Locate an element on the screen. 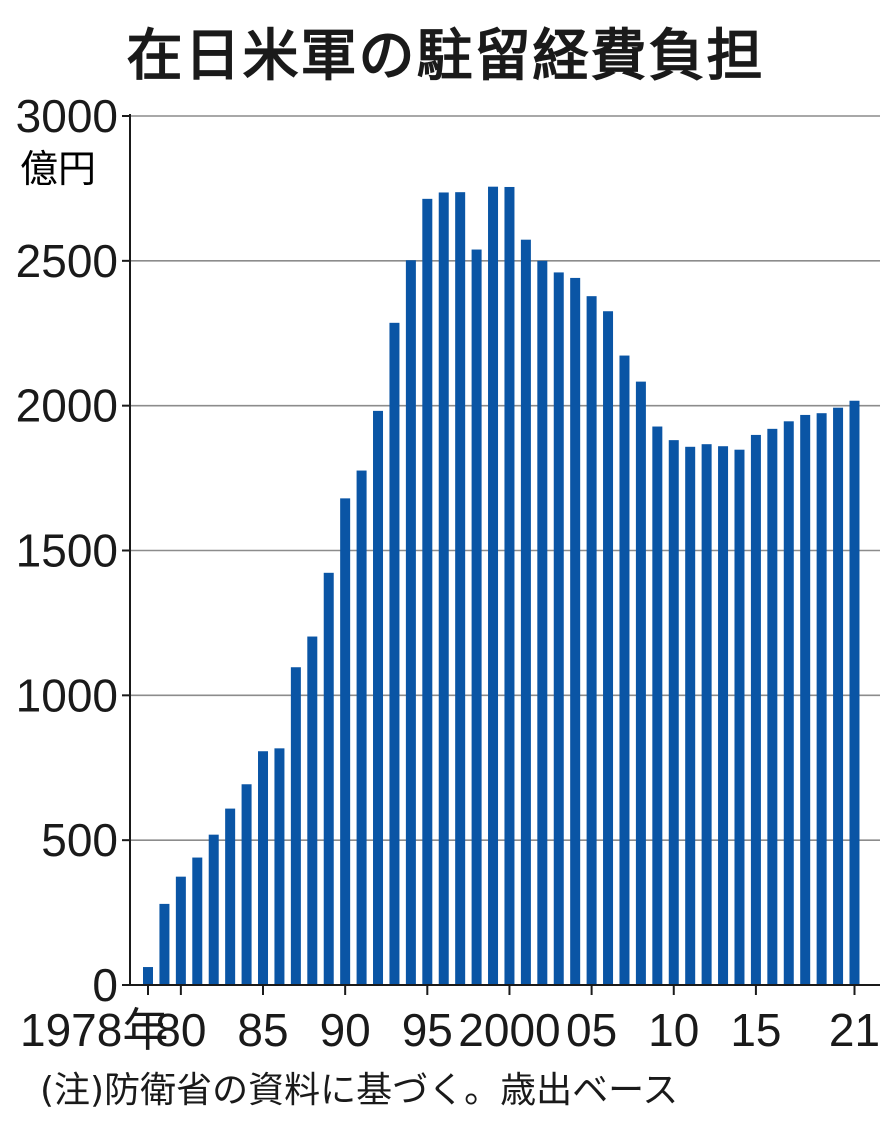  x-tick-label: 85 is located at coordinates (262, 1030).